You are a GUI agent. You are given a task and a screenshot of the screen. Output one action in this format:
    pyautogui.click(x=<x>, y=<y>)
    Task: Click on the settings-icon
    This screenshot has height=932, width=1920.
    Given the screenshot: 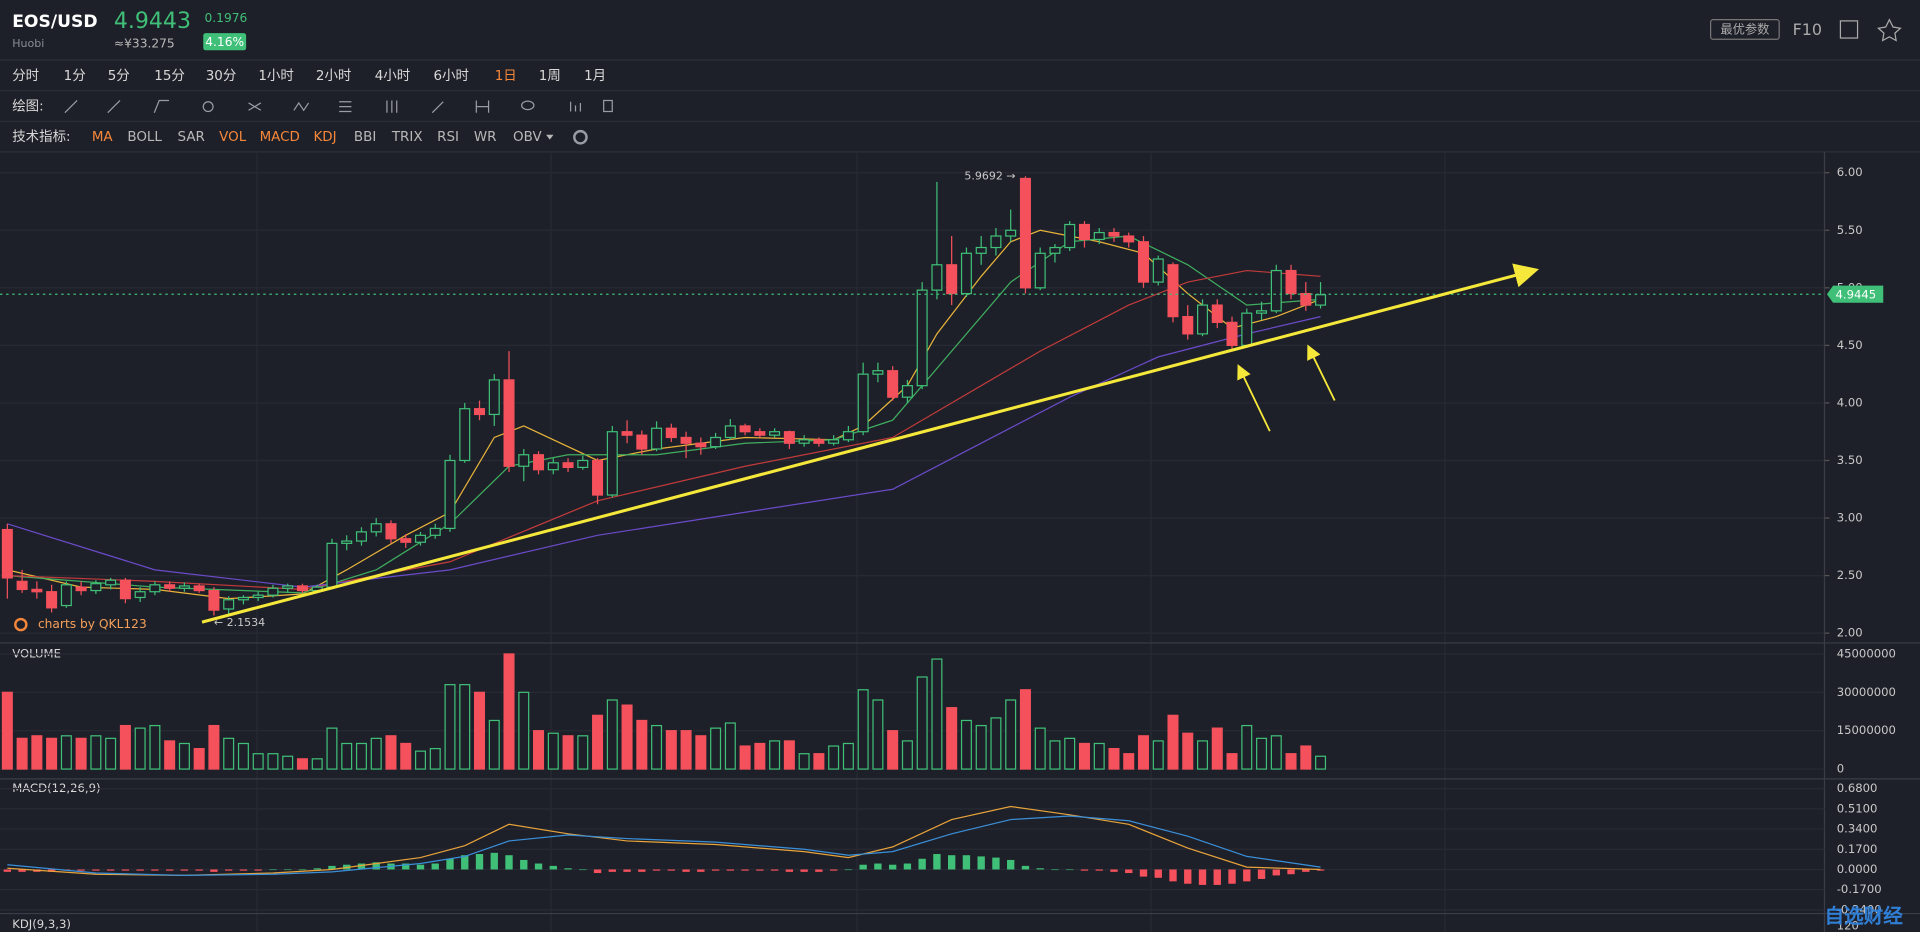 What is the action you would take?
    pyautogui.click(x=580, y=137)
    